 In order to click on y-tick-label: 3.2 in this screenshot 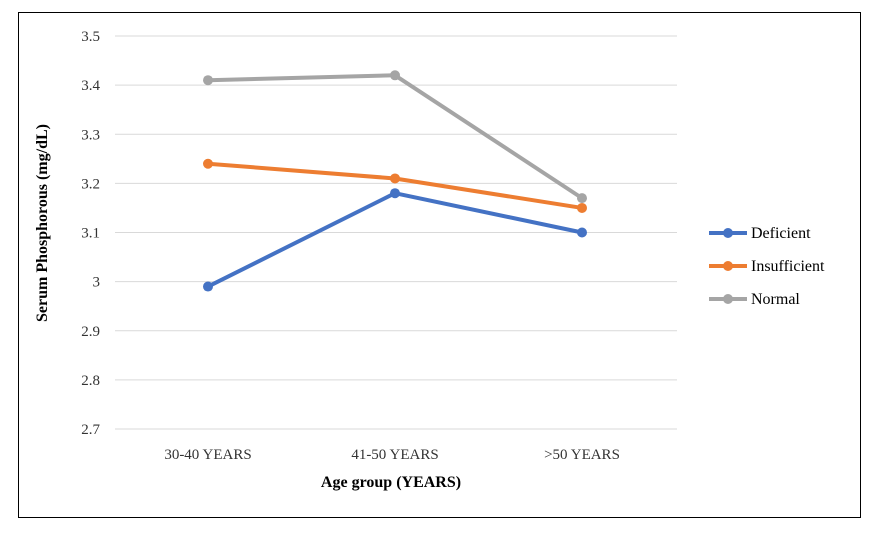, I will do `click(90, 184)`.